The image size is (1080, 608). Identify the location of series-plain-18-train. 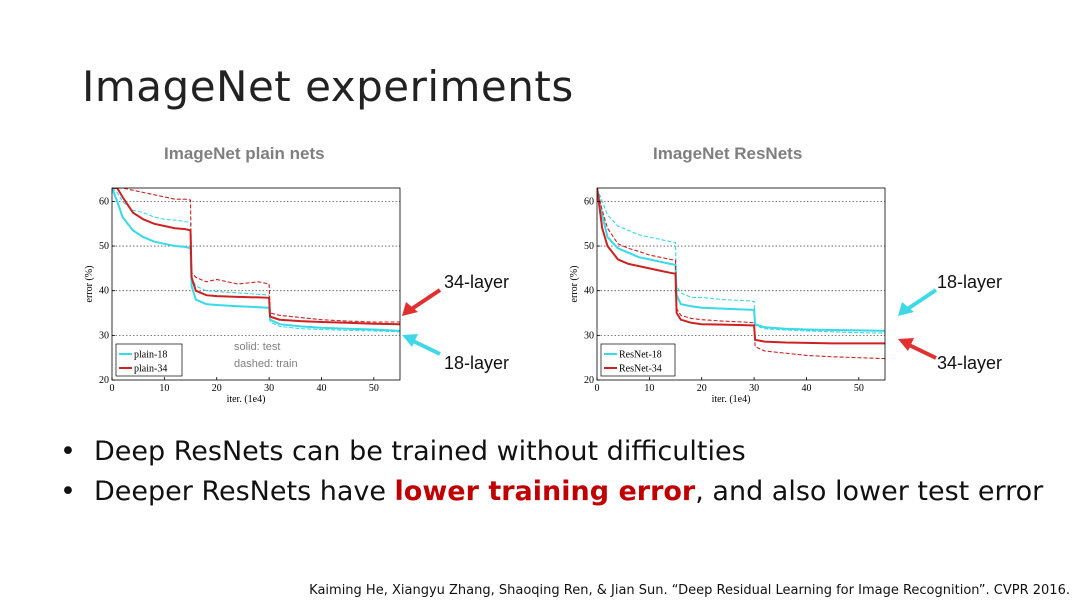
(256, 260).